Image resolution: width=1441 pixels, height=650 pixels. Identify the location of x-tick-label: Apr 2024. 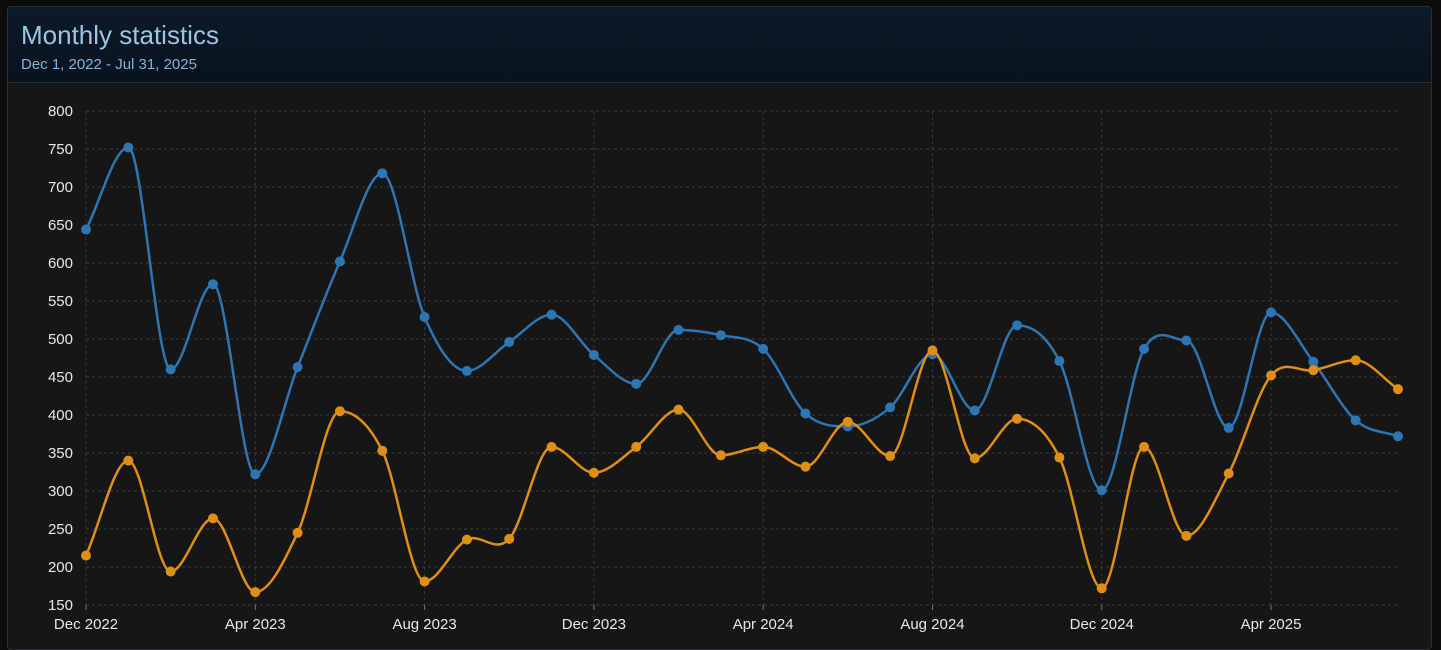
(763, 624).